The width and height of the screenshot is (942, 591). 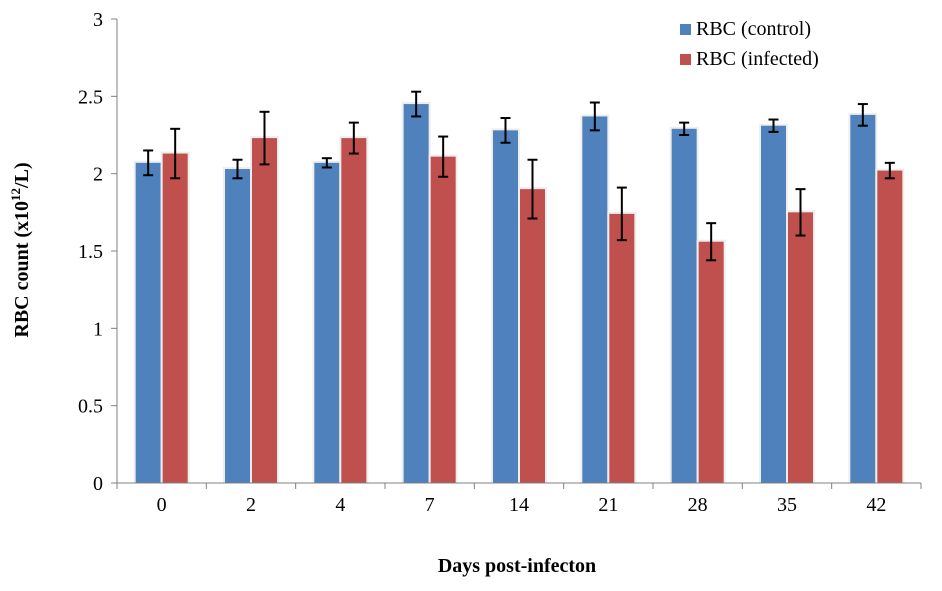 What do you see at coordinates (98, 329) in the screenshot?
I see `y-tick-label: 1` at bounding box center [98, 329].